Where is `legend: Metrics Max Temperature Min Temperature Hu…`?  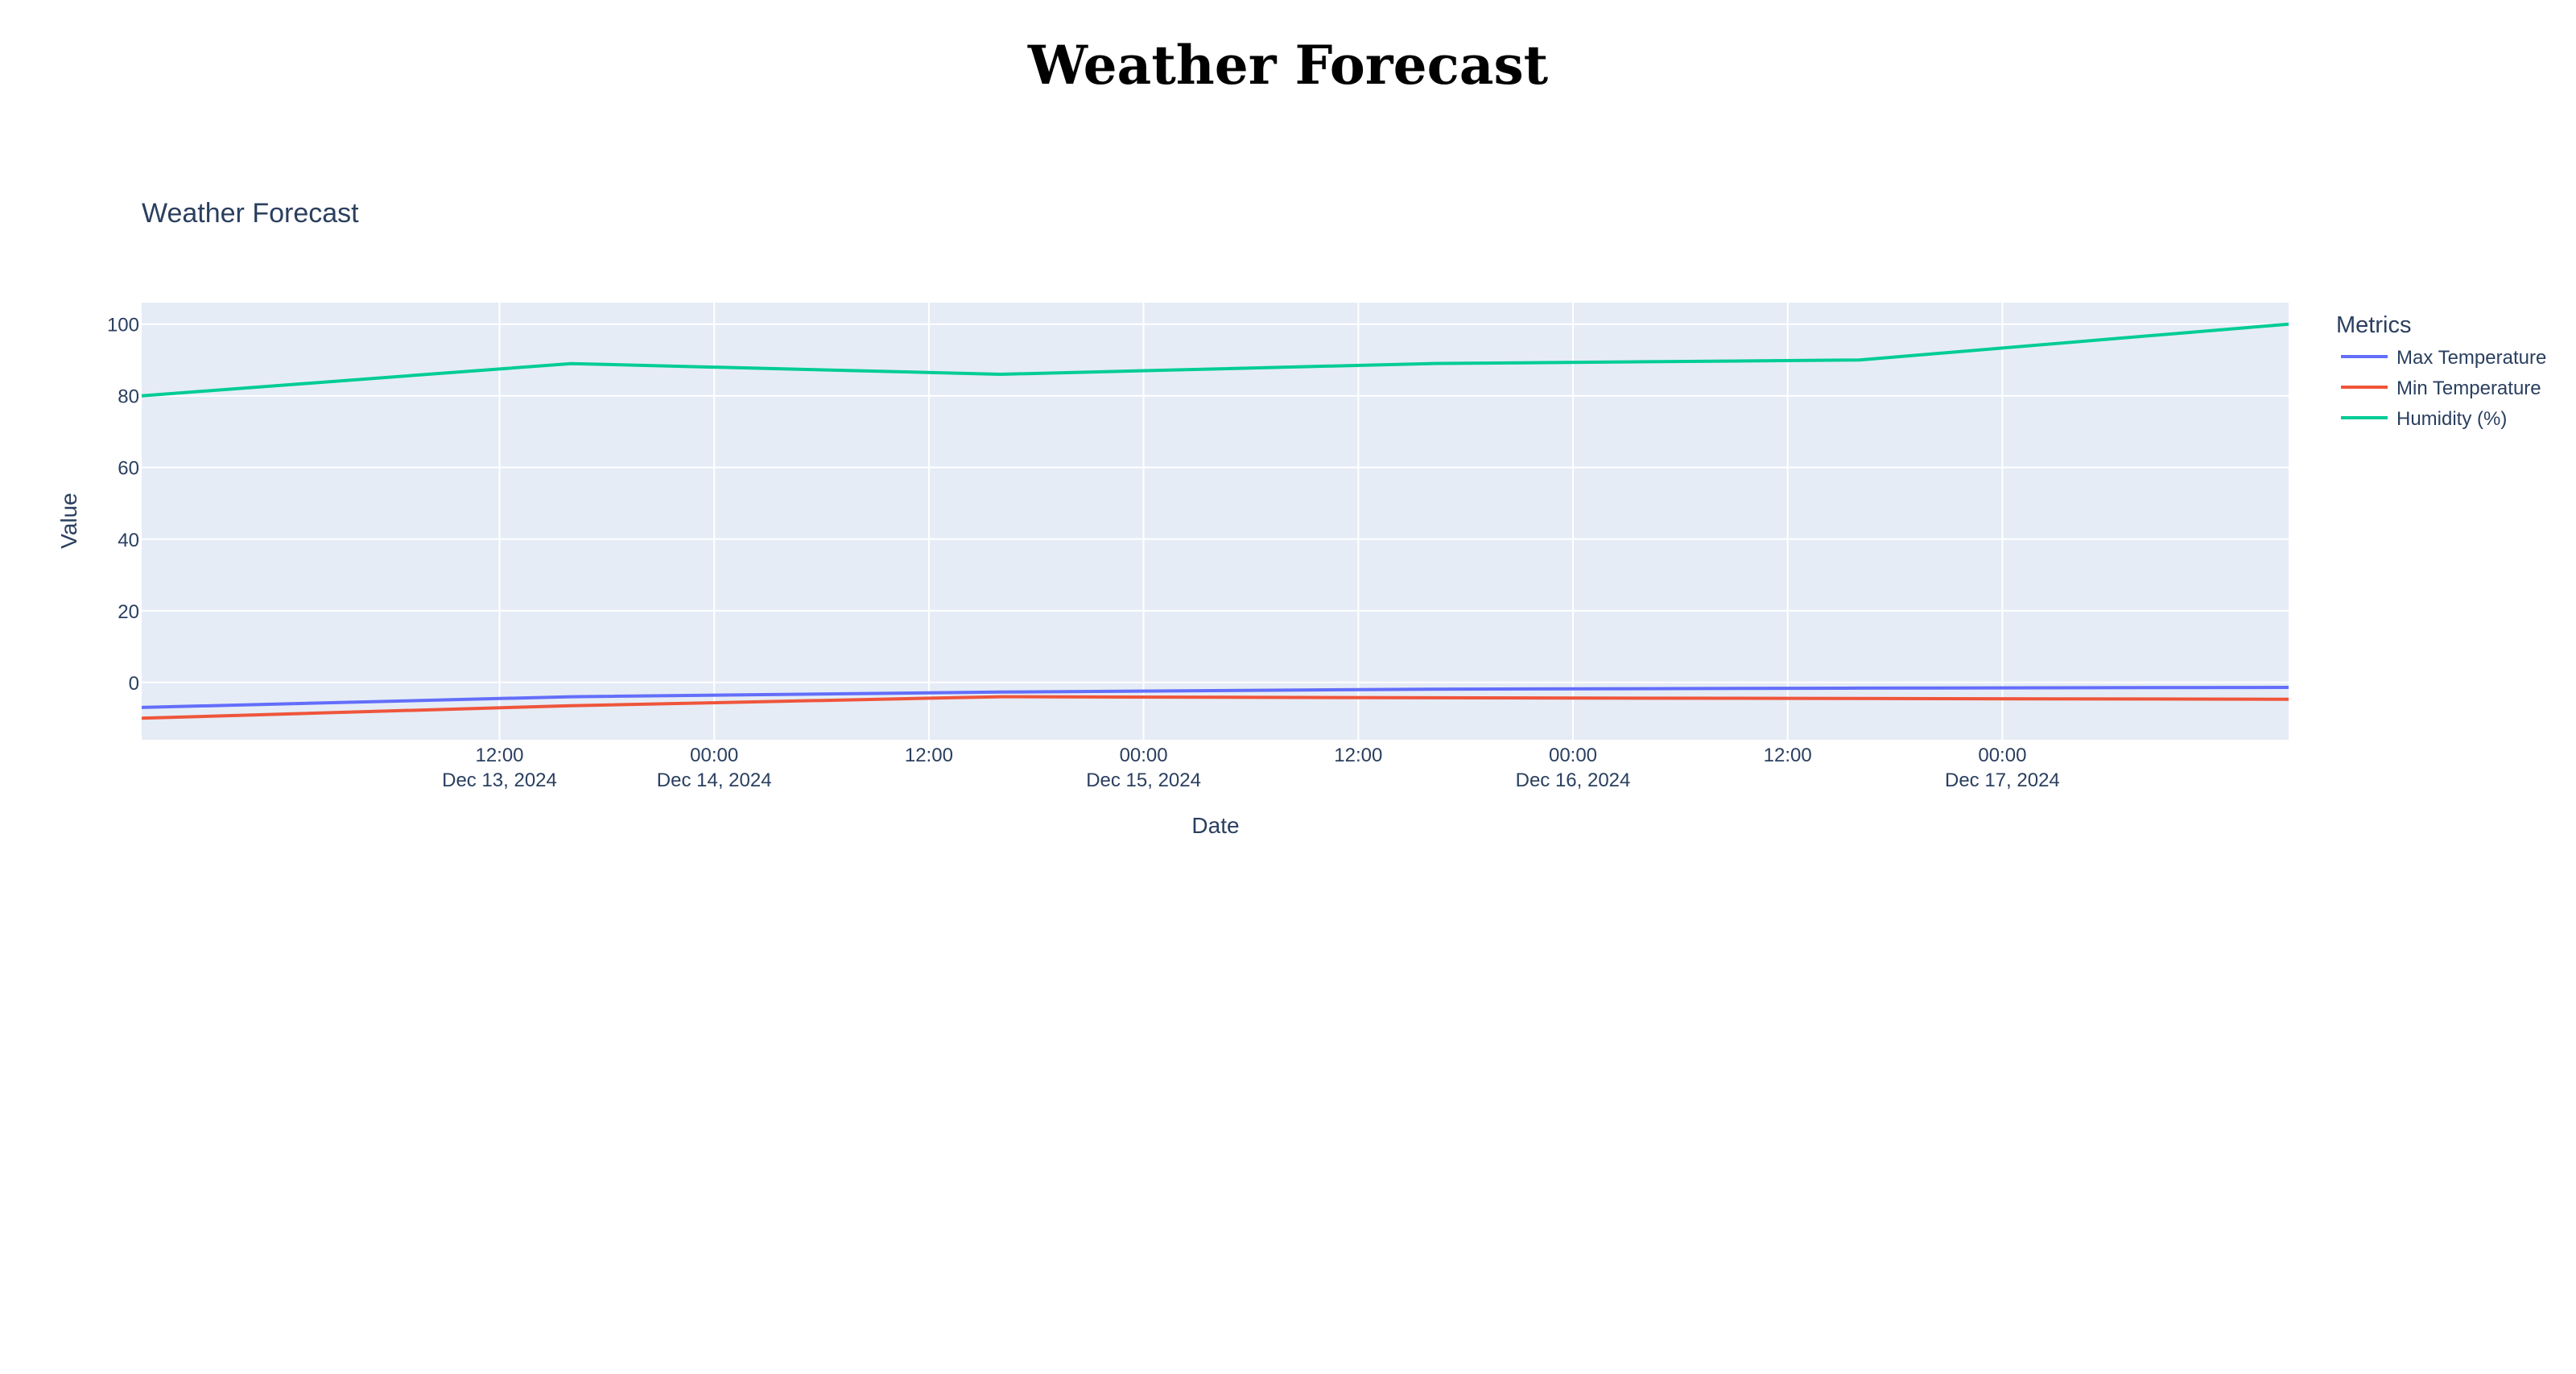 legend: Metrics Max Temperature Min Temperature Hu… is located at coordinates (2441, 371).